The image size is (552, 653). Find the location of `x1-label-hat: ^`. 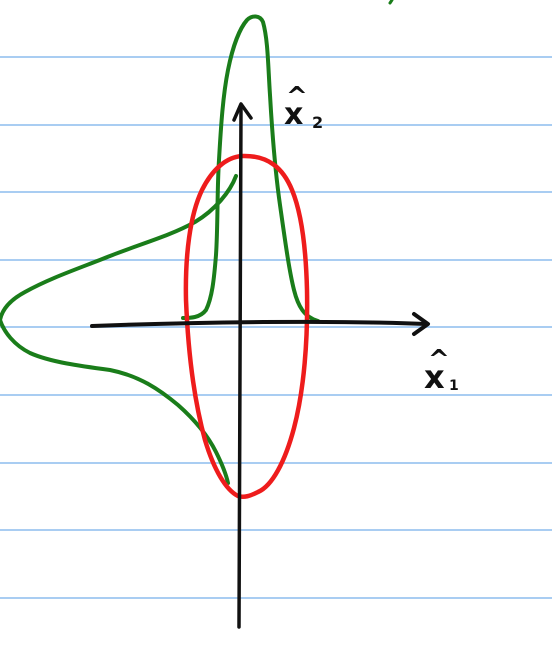

x1-label-hat: ^ is located at coordinates (439, 360).